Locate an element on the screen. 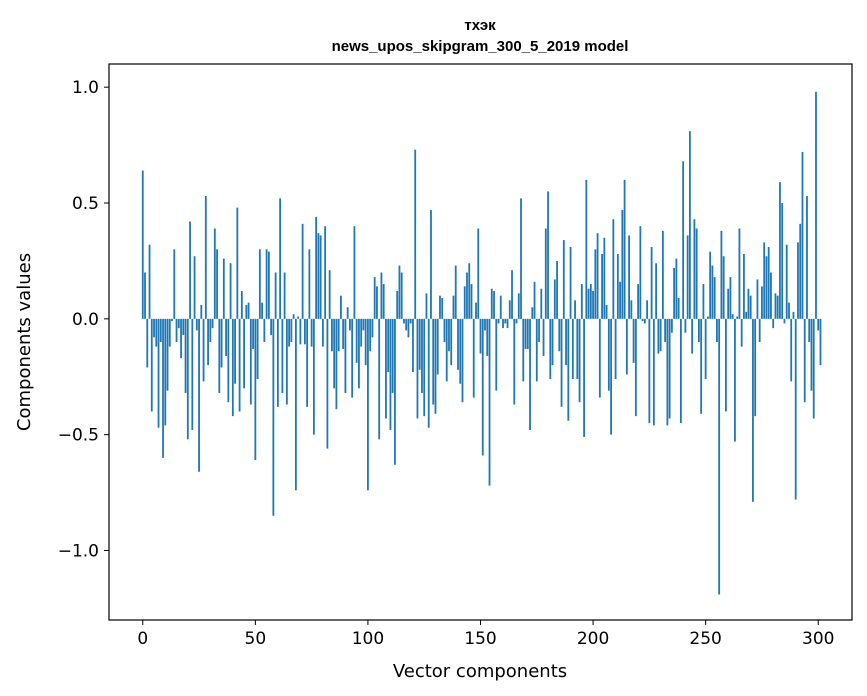 The height and width of the screenshot is (696, 867). x-tick-label-300: 300 is located at coordinates (818, 639).